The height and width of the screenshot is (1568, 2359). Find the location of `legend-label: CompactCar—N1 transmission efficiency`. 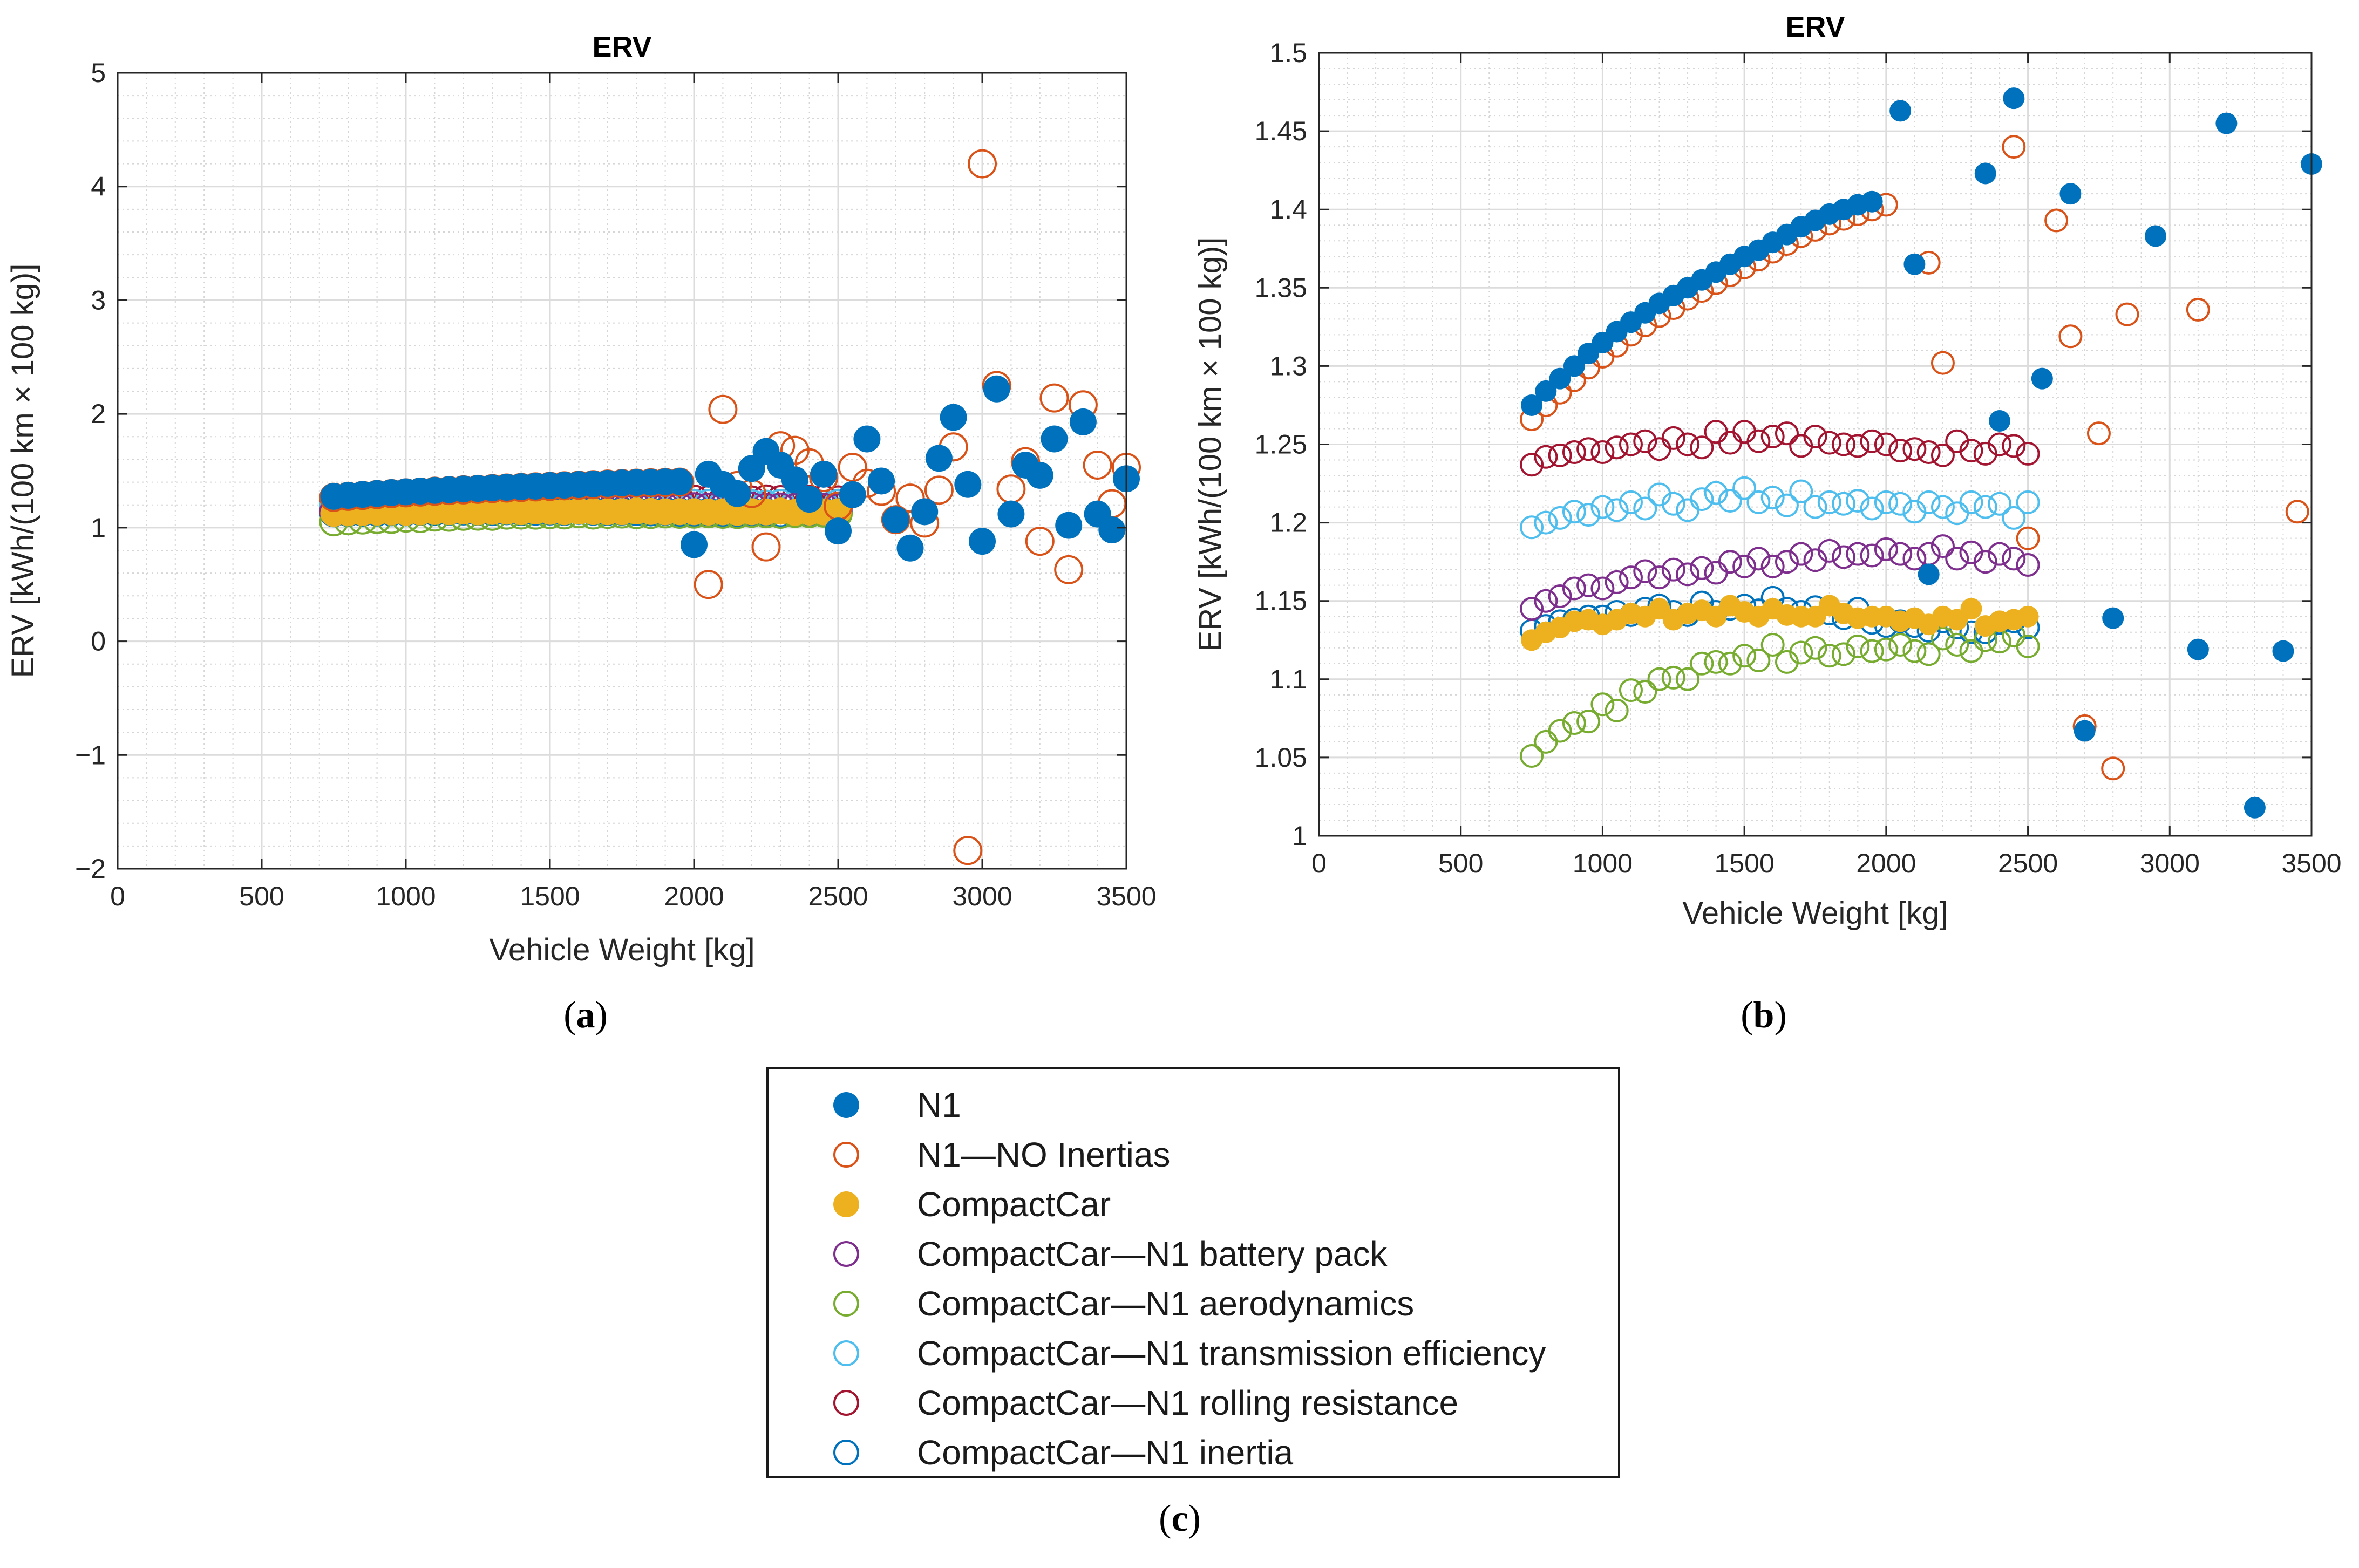

legend-label: CompactCar—N1 transmission efficiency is located at coordinates (1231, 1353).